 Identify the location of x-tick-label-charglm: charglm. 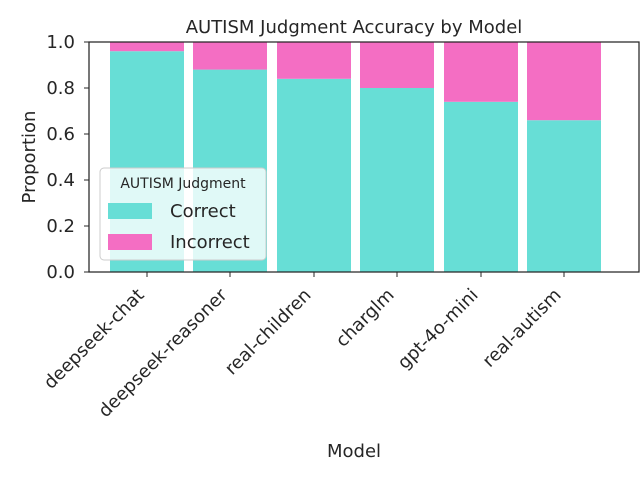
(365, 318).